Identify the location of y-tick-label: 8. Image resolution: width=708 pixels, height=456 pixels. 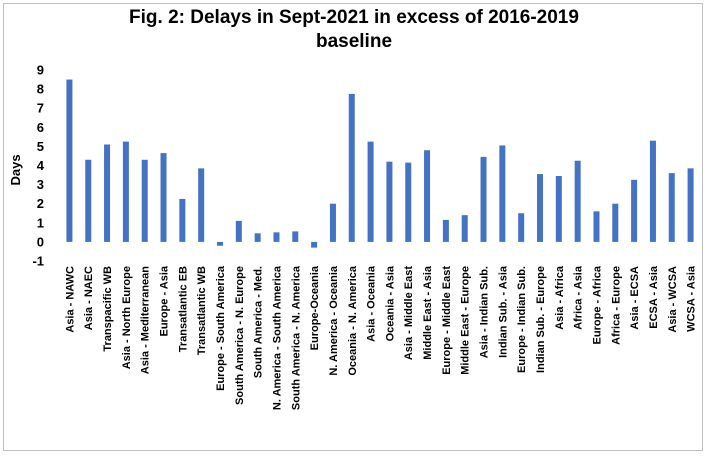
(40, 89).